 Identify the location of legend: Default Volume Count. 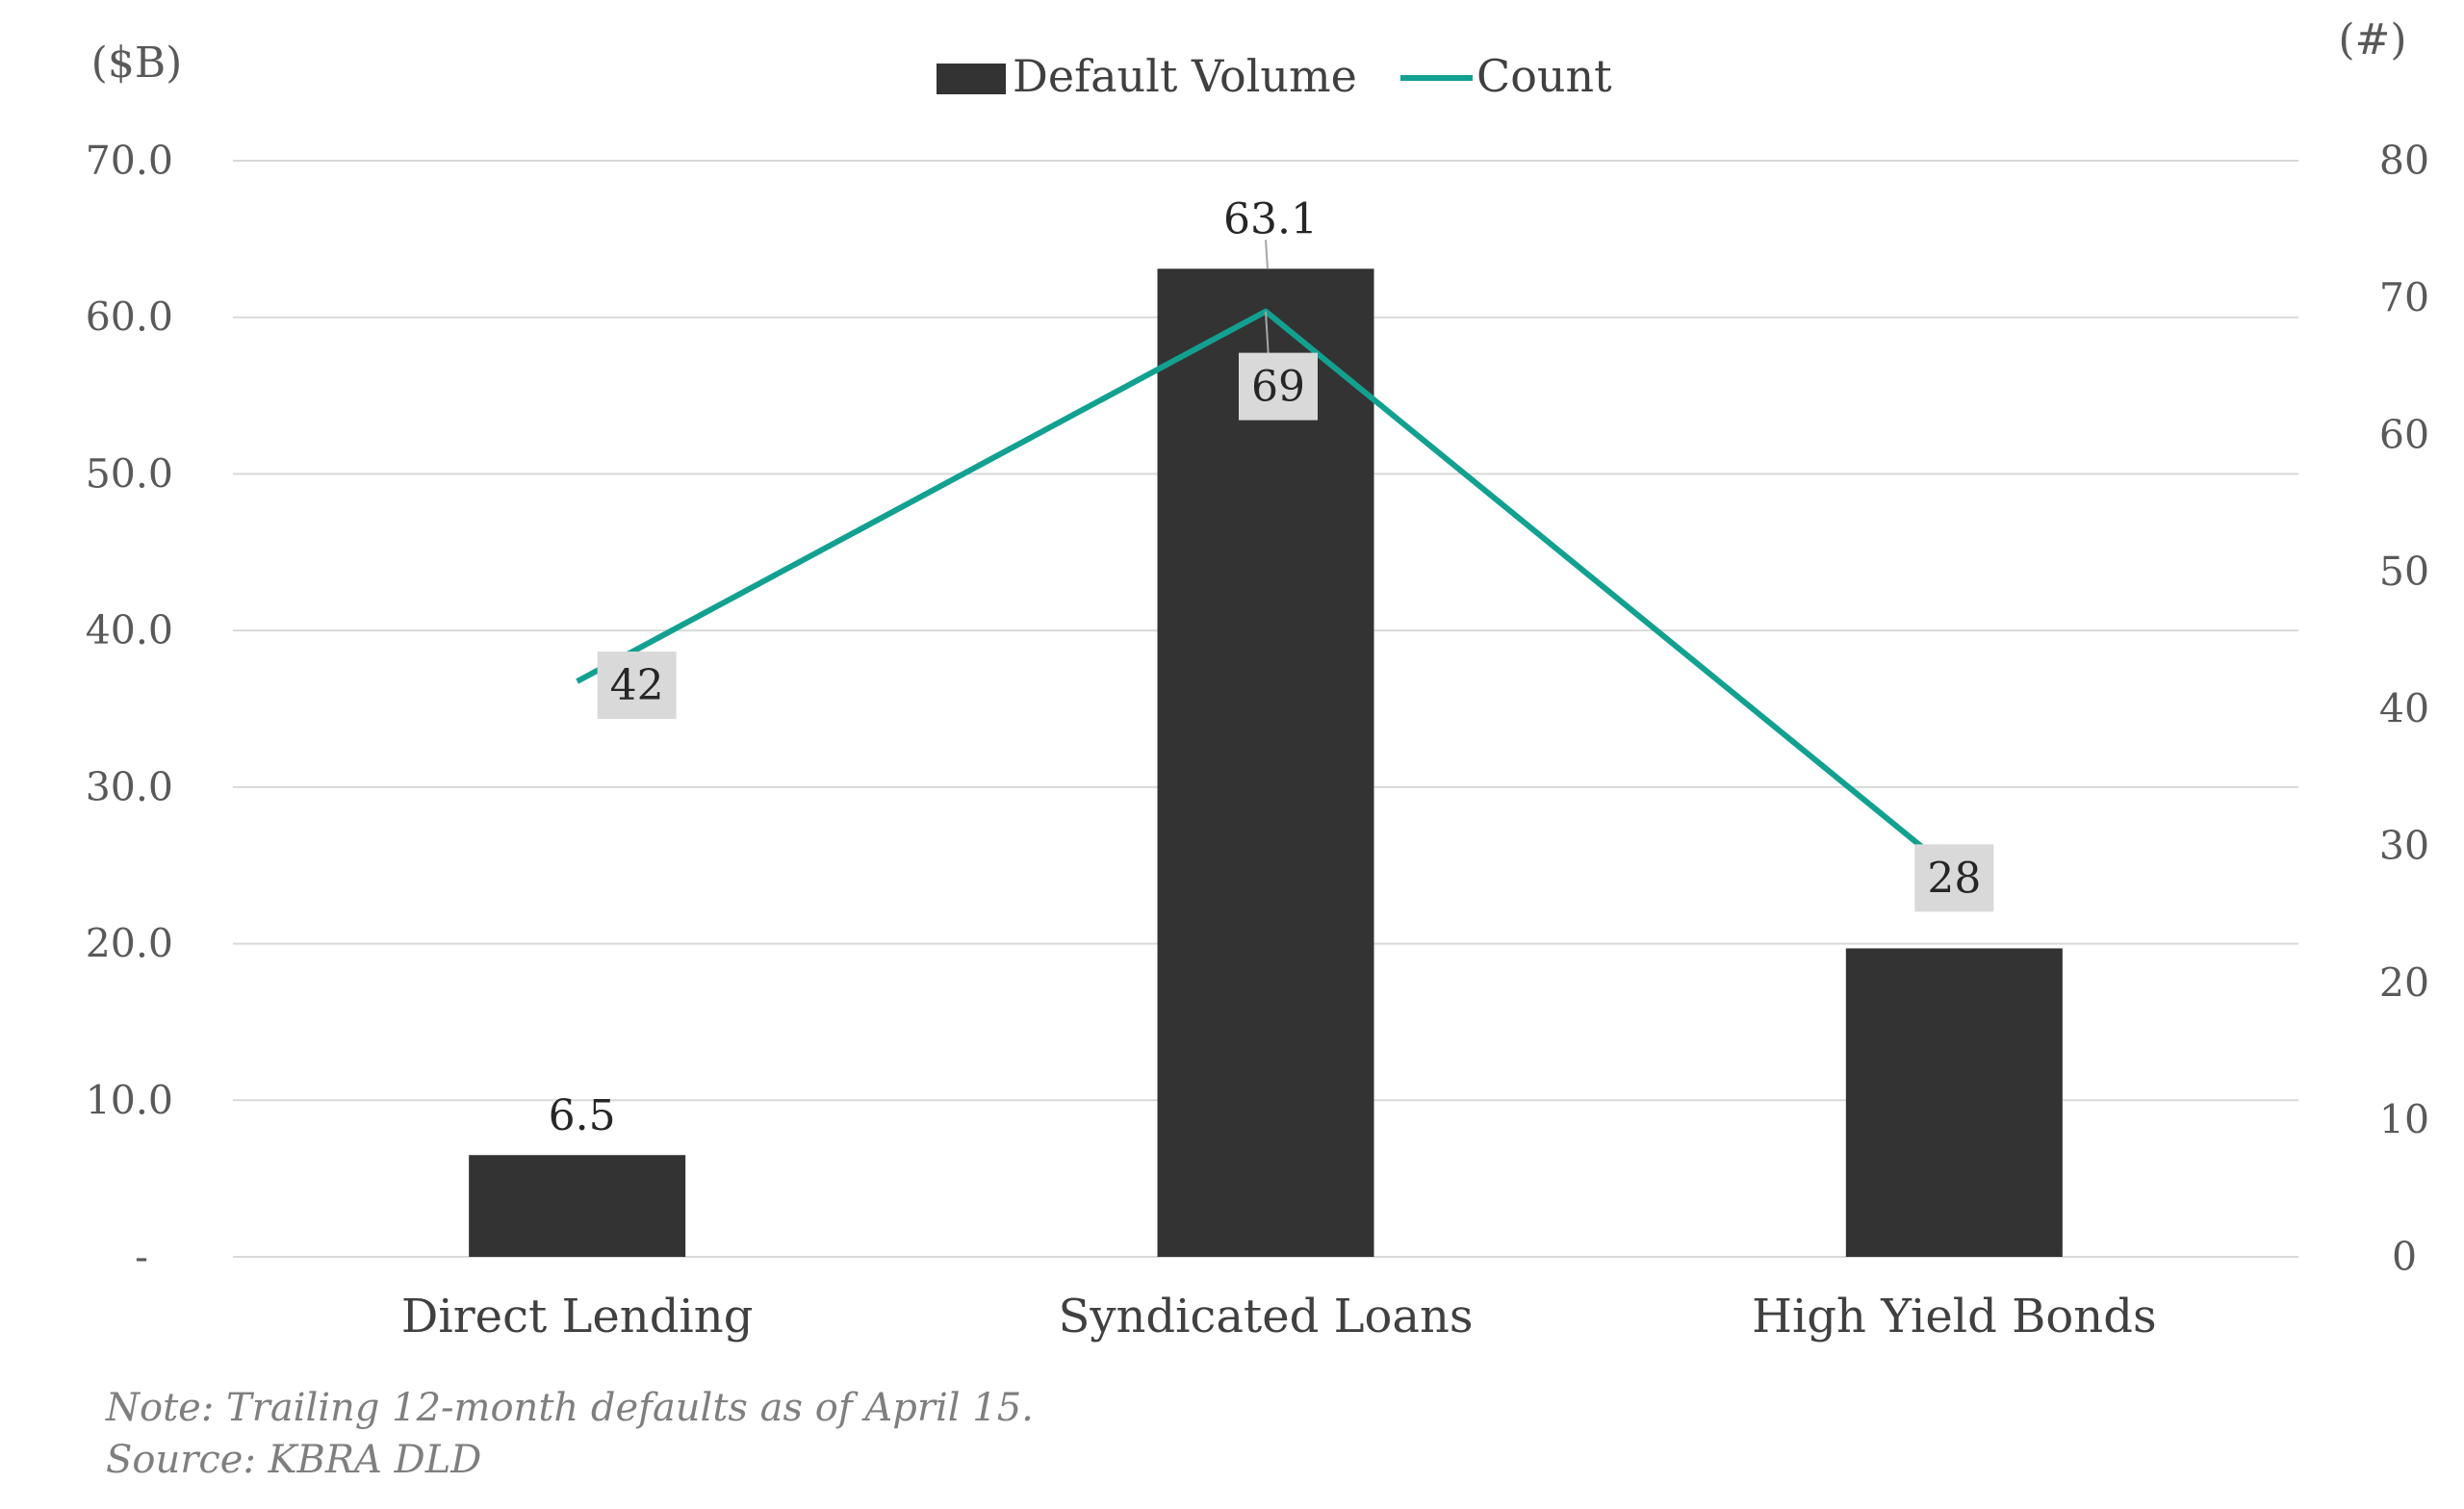
(1274, 76).